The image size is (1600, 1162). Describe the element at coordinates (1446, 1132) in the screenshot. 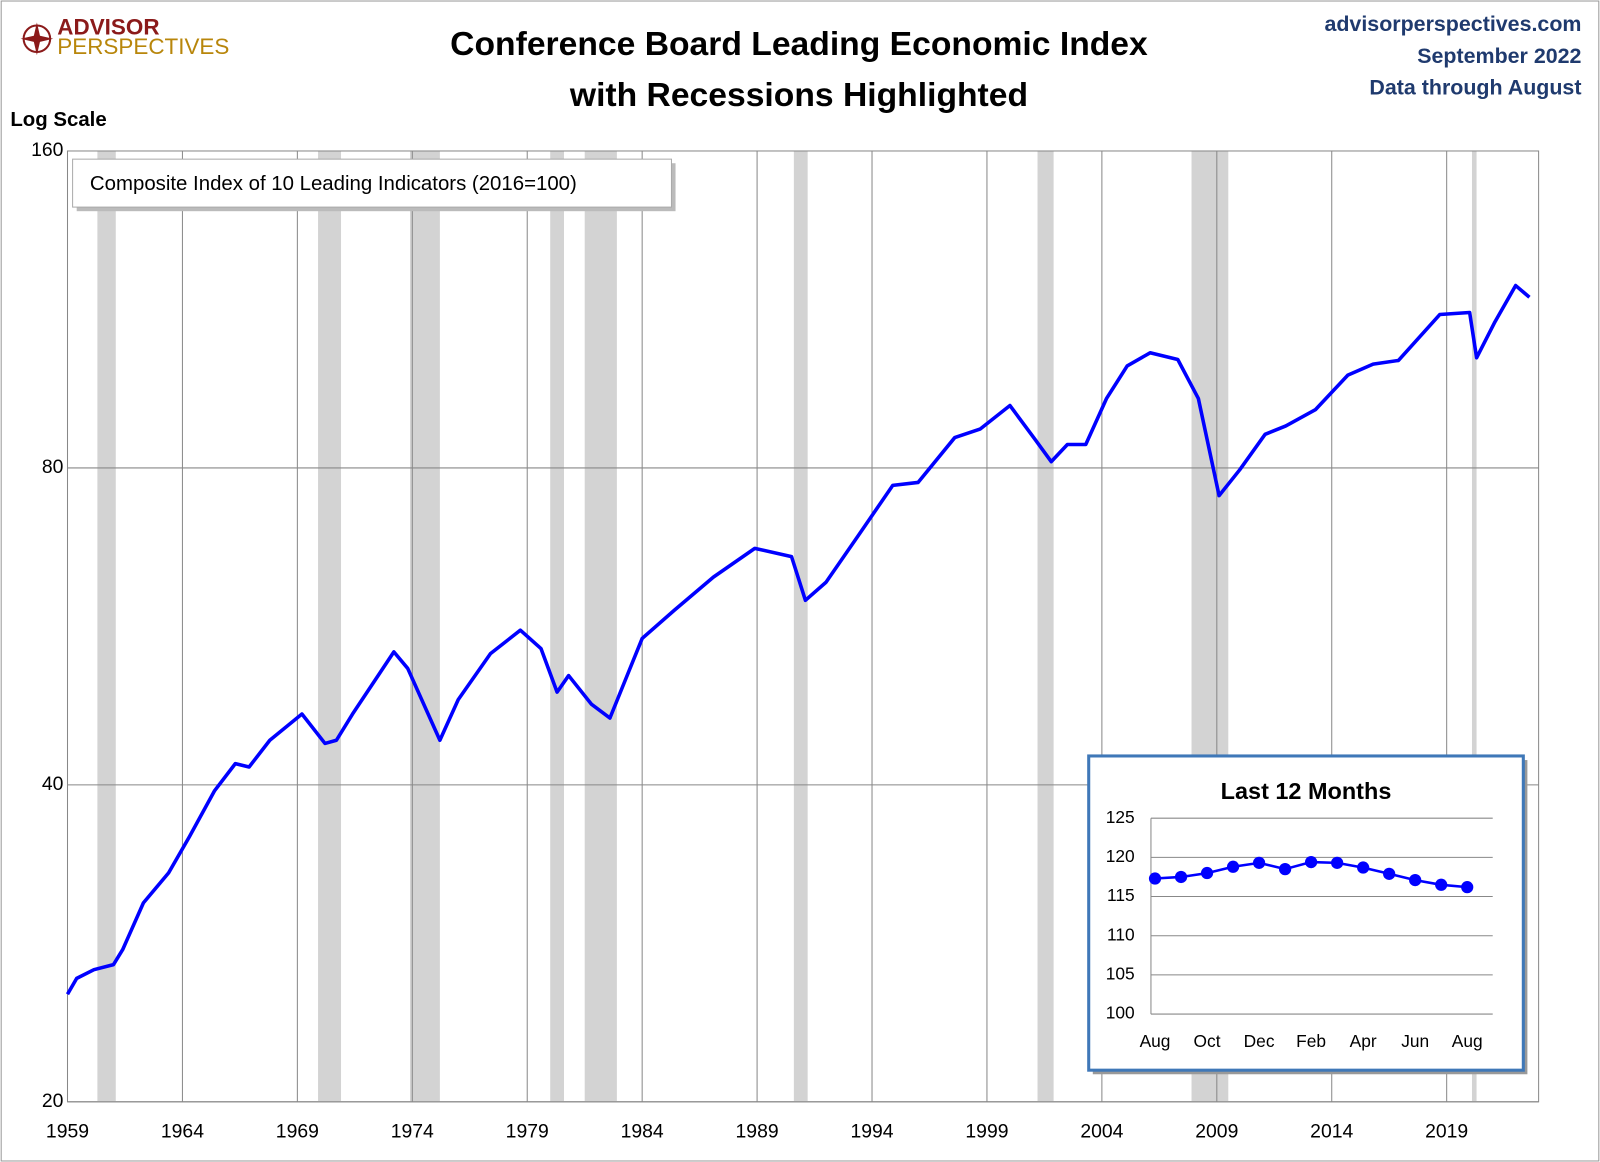

I see `x-tick-label: 2019` at that location.